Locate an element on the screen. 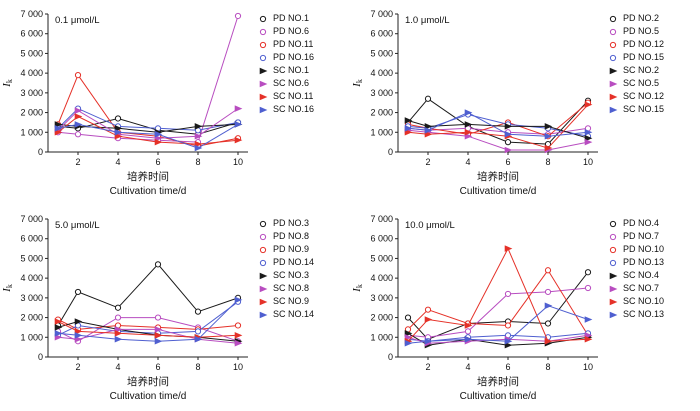 This screenshot has height=411, width=700. x-axis-label-cn: 培养时间 is located at coordinates (148, 381).